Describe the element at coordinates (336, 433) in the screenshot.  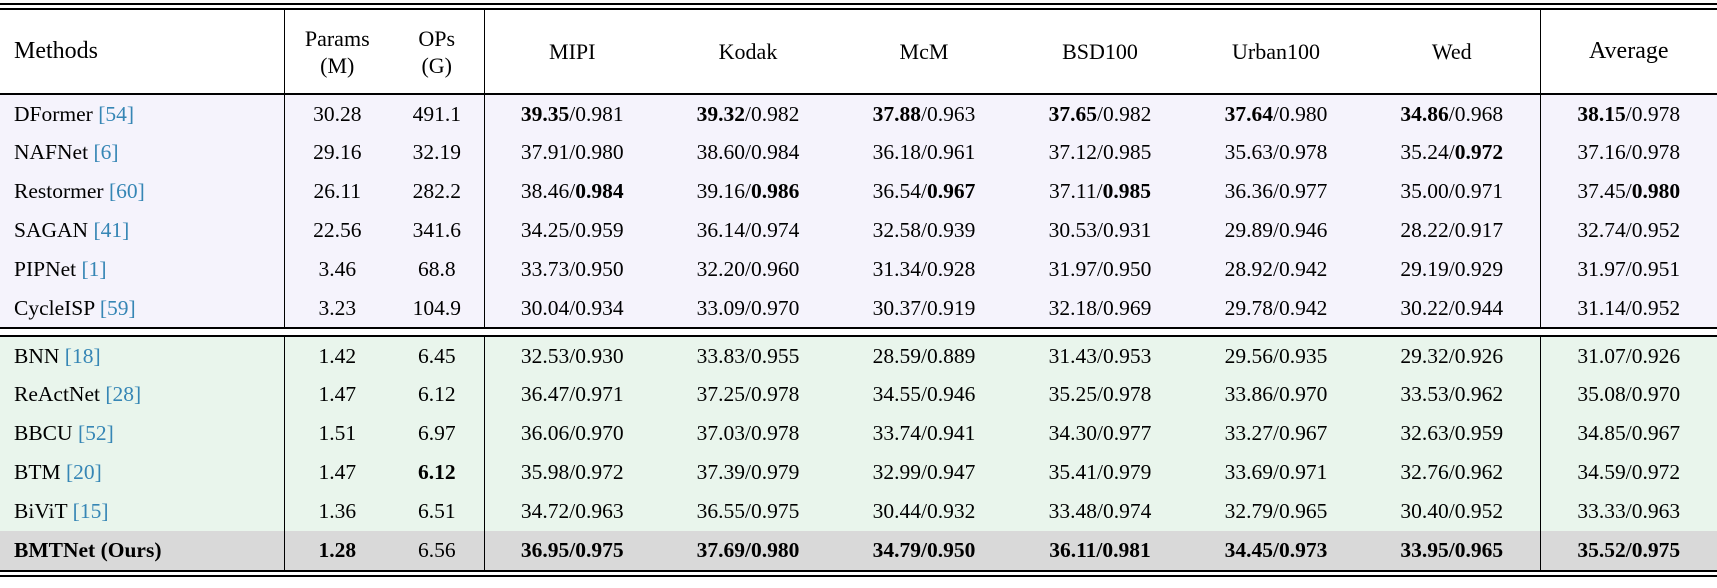
I see `params-cell: 1.51` at that location.